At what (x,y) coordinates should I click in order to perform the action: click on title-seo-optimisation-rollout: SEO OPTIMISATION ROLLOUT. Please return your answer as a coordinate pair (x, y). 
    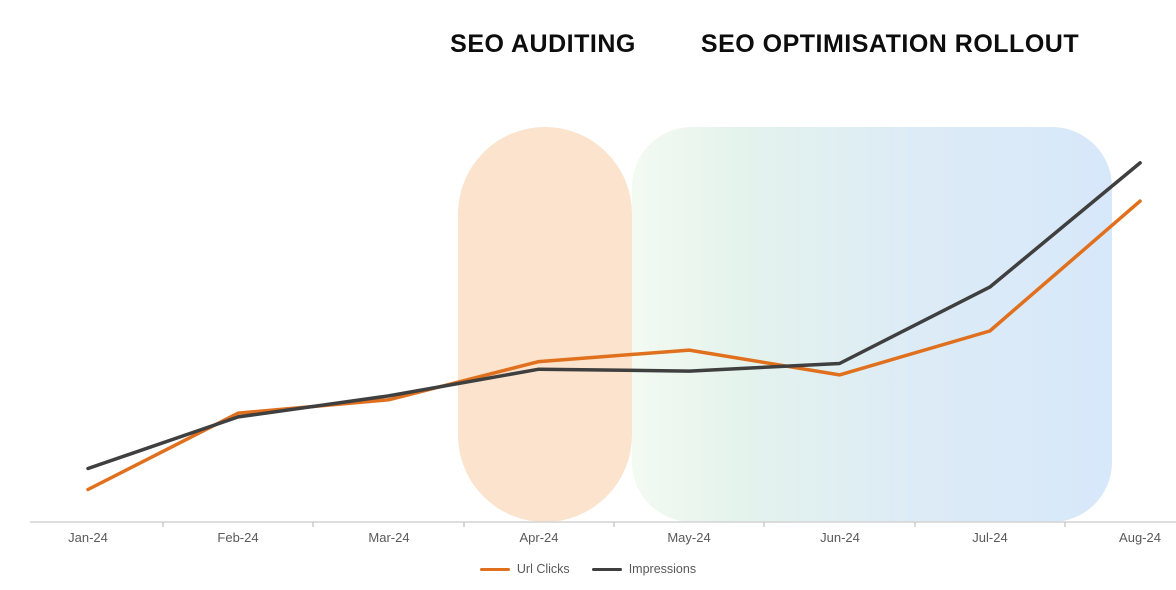
    Looking at the image, I should click on (890, 44).